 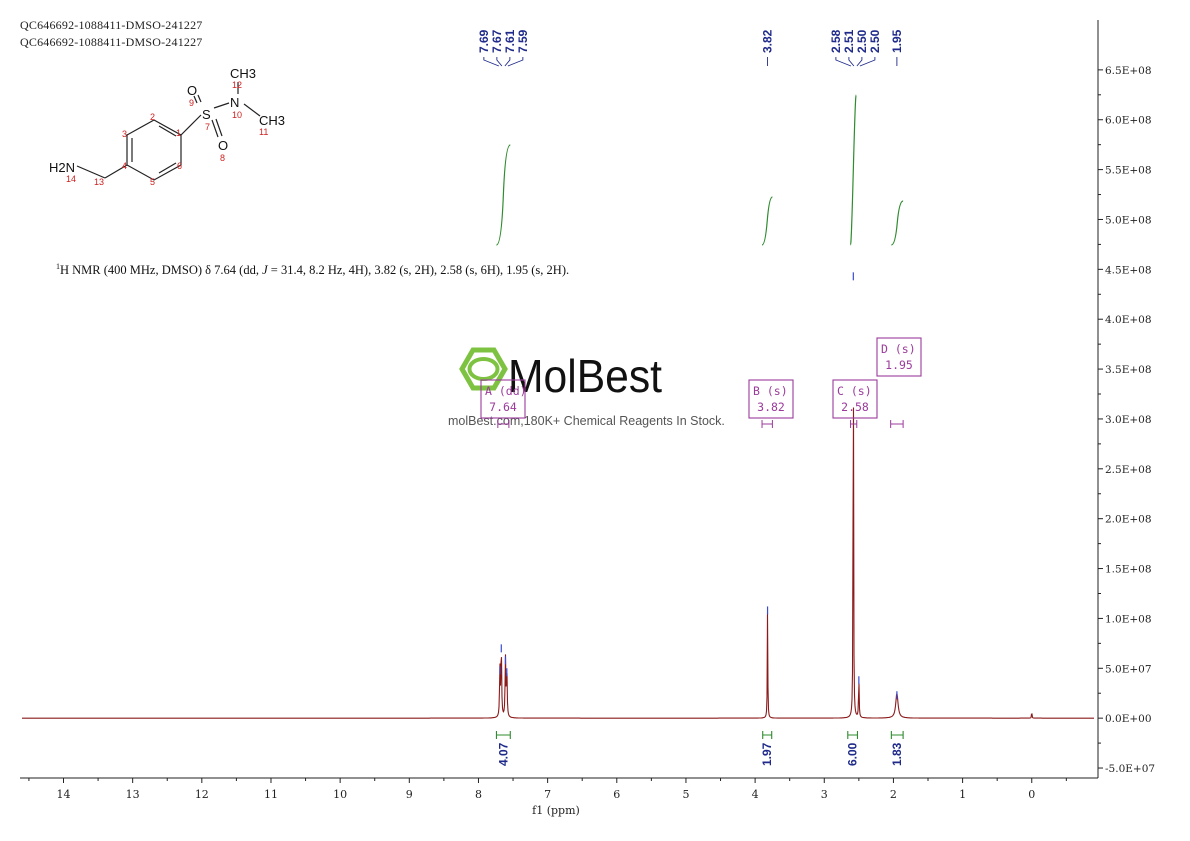 I want to click on atom-num-5: 5, so click(x=152, y=182).